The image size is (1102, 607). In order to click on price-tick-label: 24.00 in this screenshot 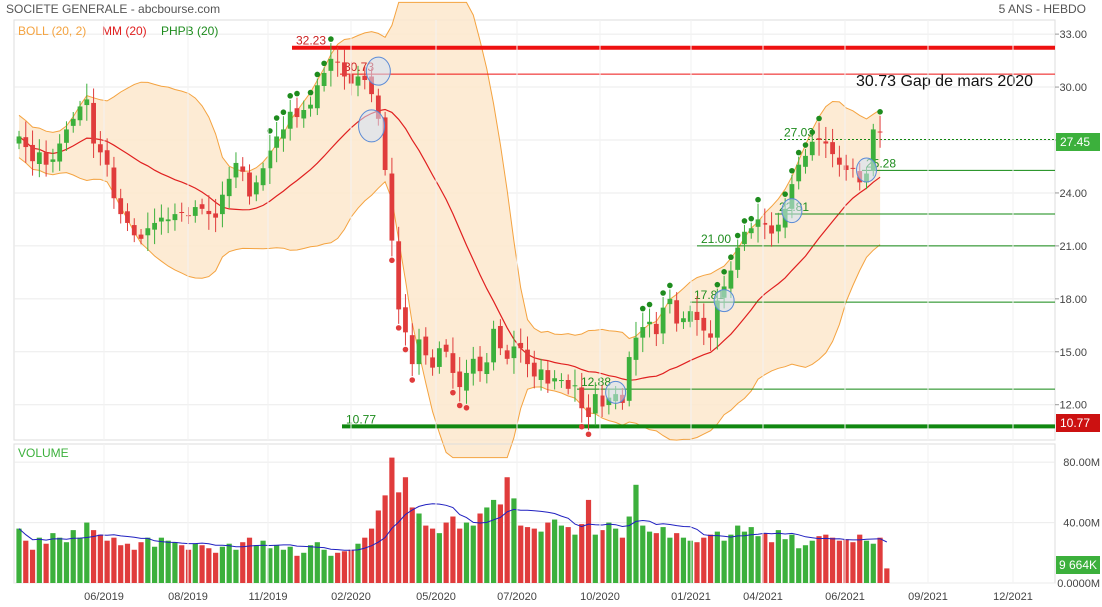, I will do `click(1073, 194)`.